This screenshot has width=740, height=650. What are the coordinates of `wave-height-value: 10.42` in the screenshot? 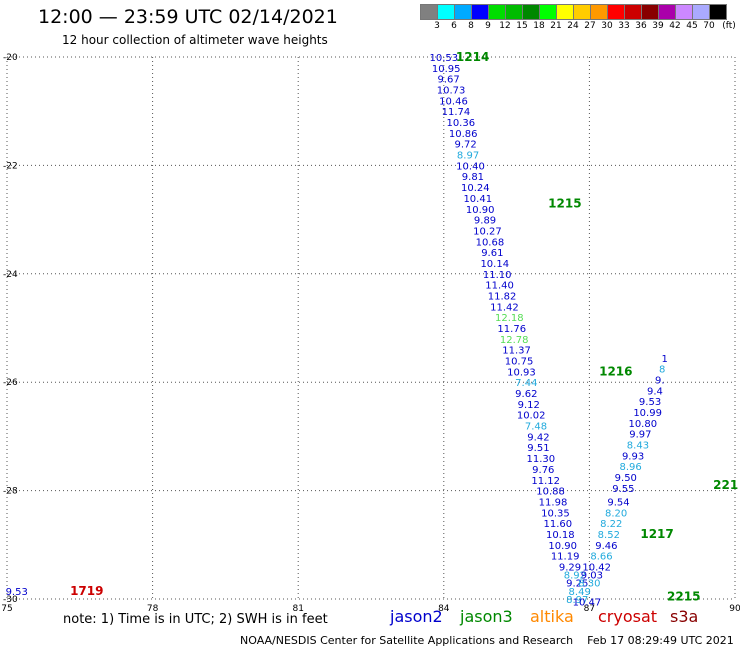 It's located at (596, 567).